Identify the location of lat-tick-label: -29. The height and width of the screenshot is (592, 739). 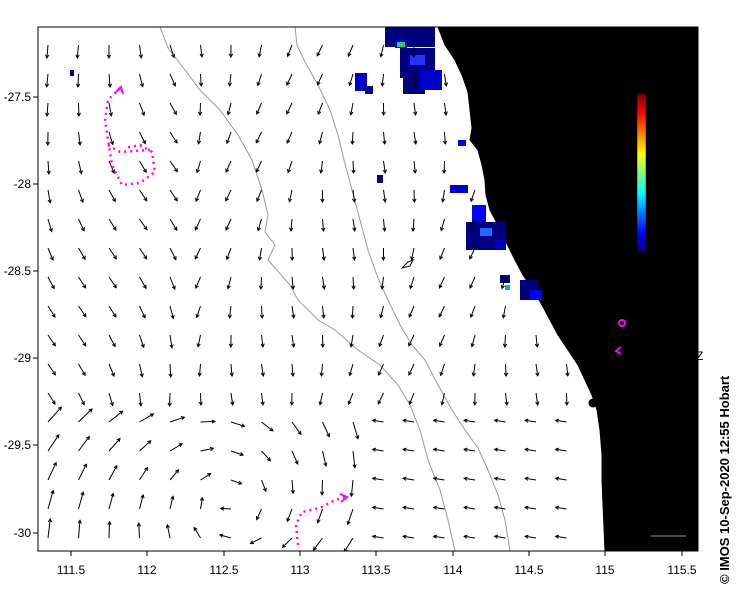
(23, 358).